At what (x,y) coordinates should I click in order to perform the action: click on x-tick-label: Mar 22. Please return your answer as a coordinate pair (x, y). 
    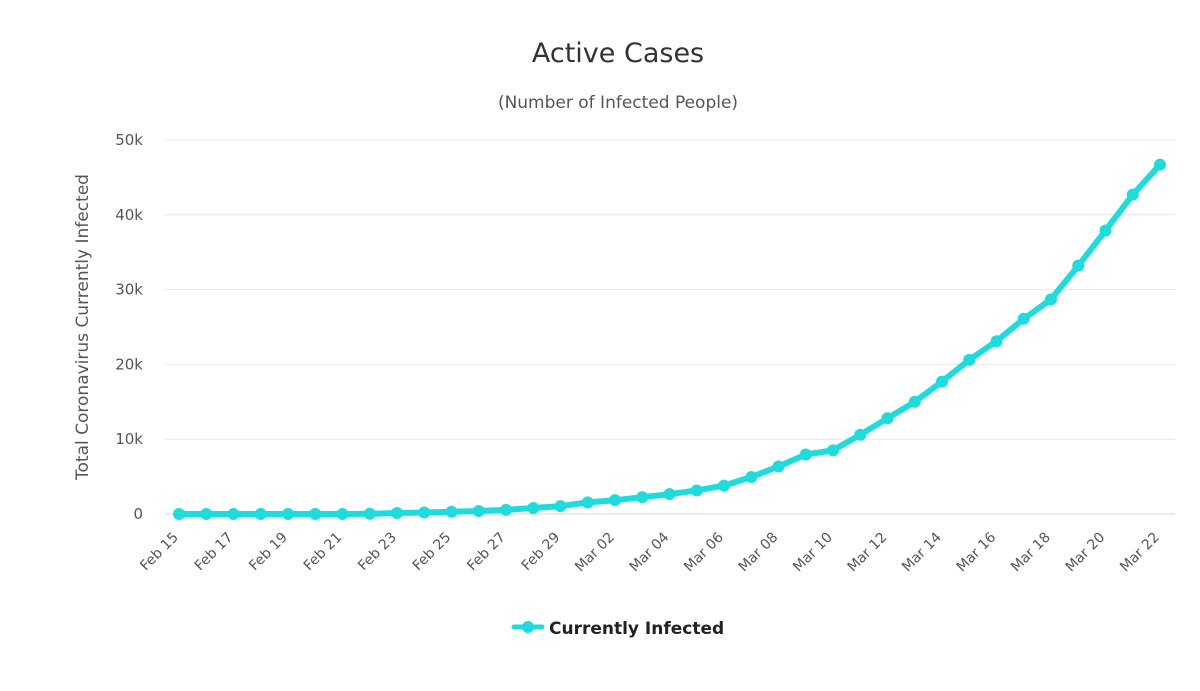
    Looking at the image, I should click on (1140, 553).